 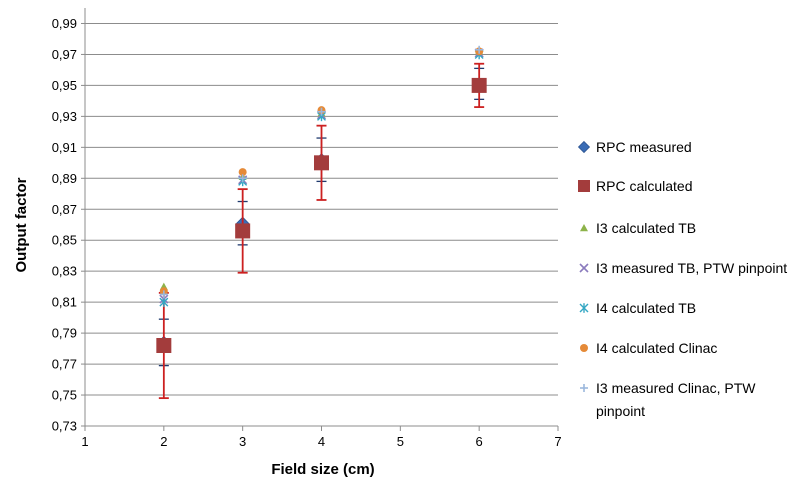 I want to click on x-tick-labels: 1 2 3 4 5 6 7, so click(x=321, y=441).